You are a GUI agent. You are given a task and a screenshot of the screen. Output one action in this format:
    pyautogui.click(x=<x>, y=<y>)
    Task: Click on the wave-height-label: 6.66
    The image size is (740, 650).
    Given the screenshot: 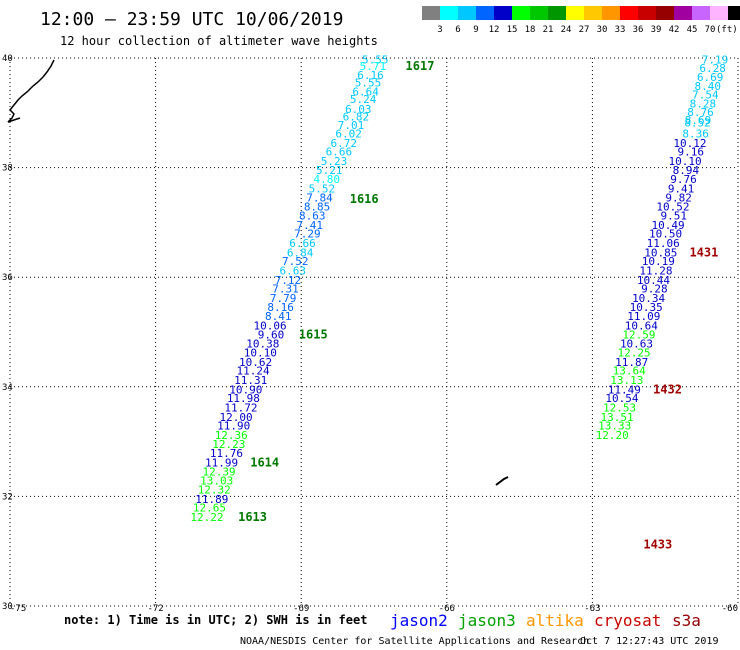 What is the action you would take?
    pyautogui.click(x=302, y=243)
    